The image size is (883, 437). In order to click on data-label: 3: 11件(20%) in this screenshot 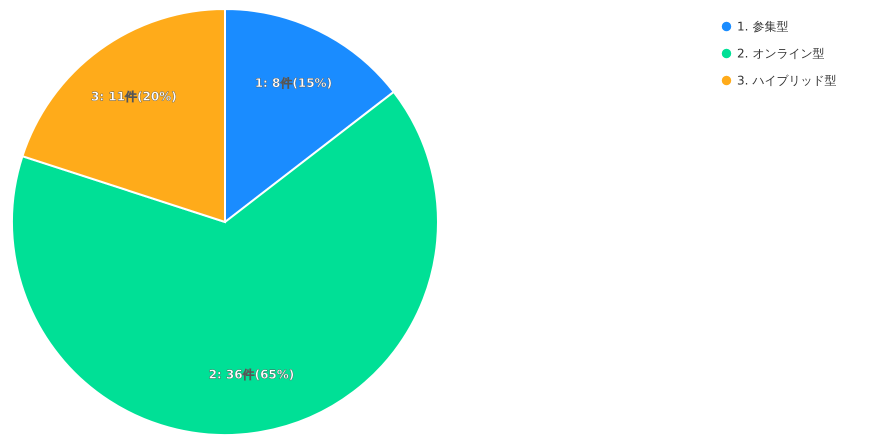, I will do `click(134, 97)`.